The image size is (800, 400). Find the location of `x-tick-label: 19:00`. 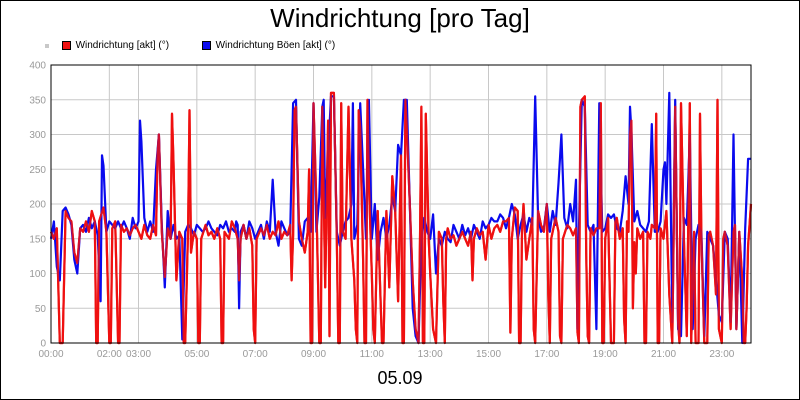

x-tick-label: 19:00 is located at coordinates (605, 354).